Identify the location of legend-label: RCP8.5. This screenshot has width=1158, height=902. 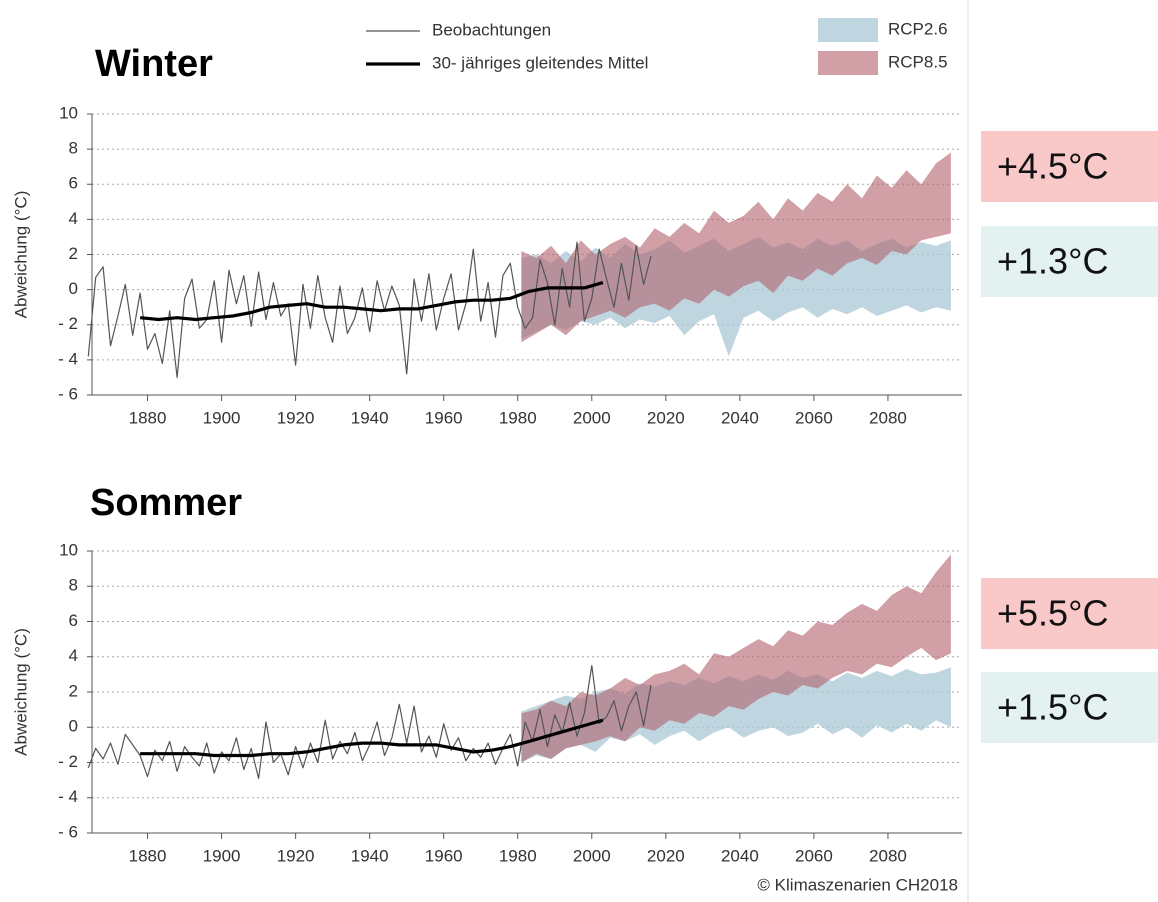
(918, 61).